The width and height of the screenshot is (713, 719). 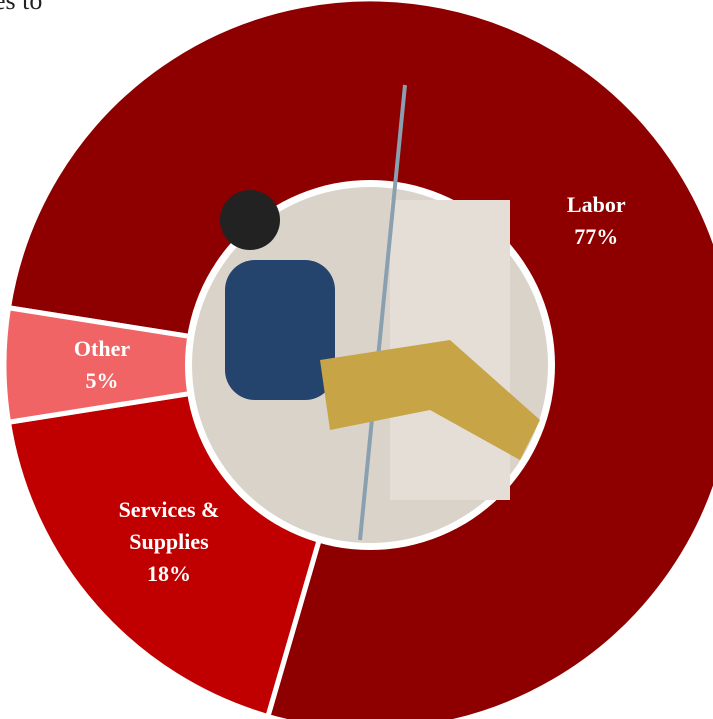 What do you see at coordinates (596, 237) in the screenshot?
I see `value-label: 77%` at bounding box center [596, 237].